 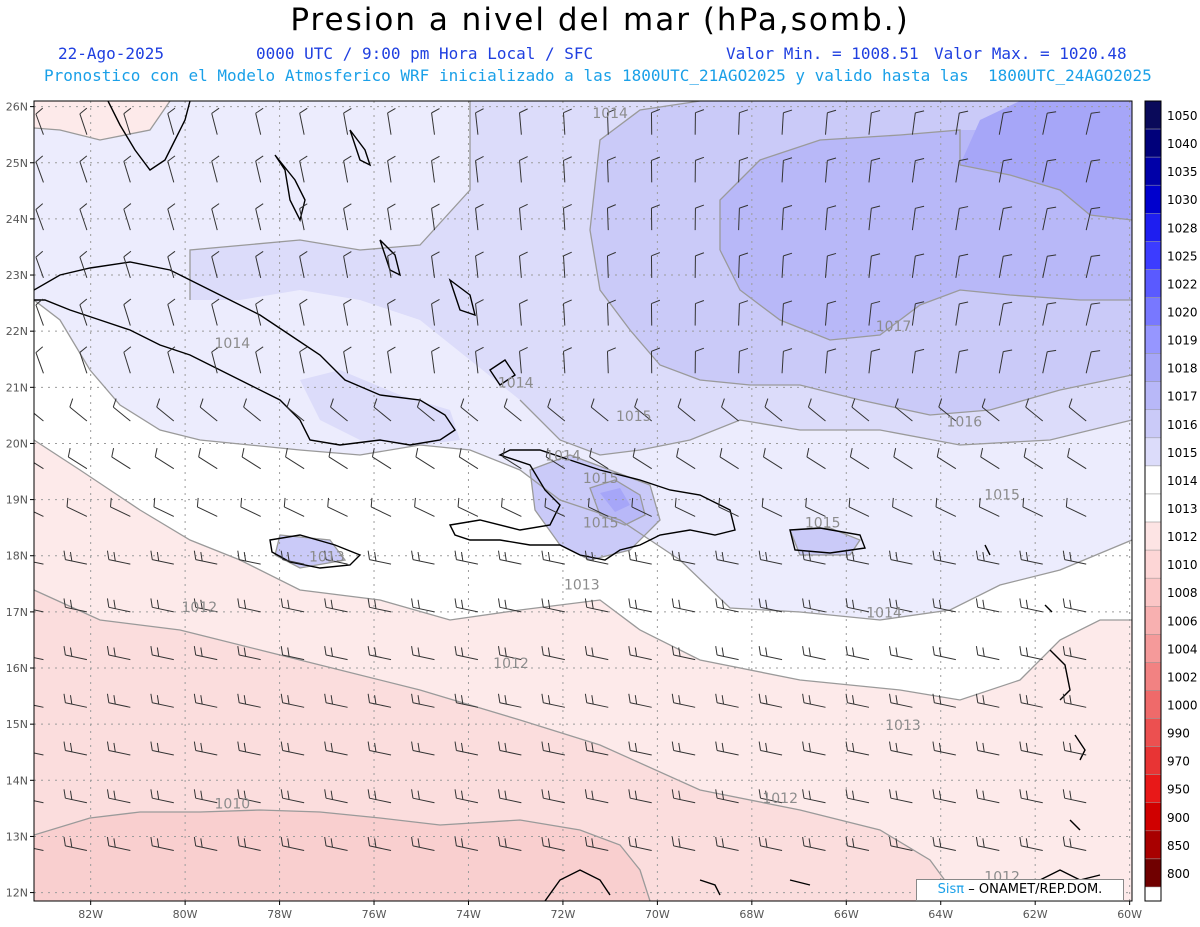 What do you see at coordinates (940, 914) in the screenshot?
I see `lon-label: 64W` at bounding box center [940, 914].